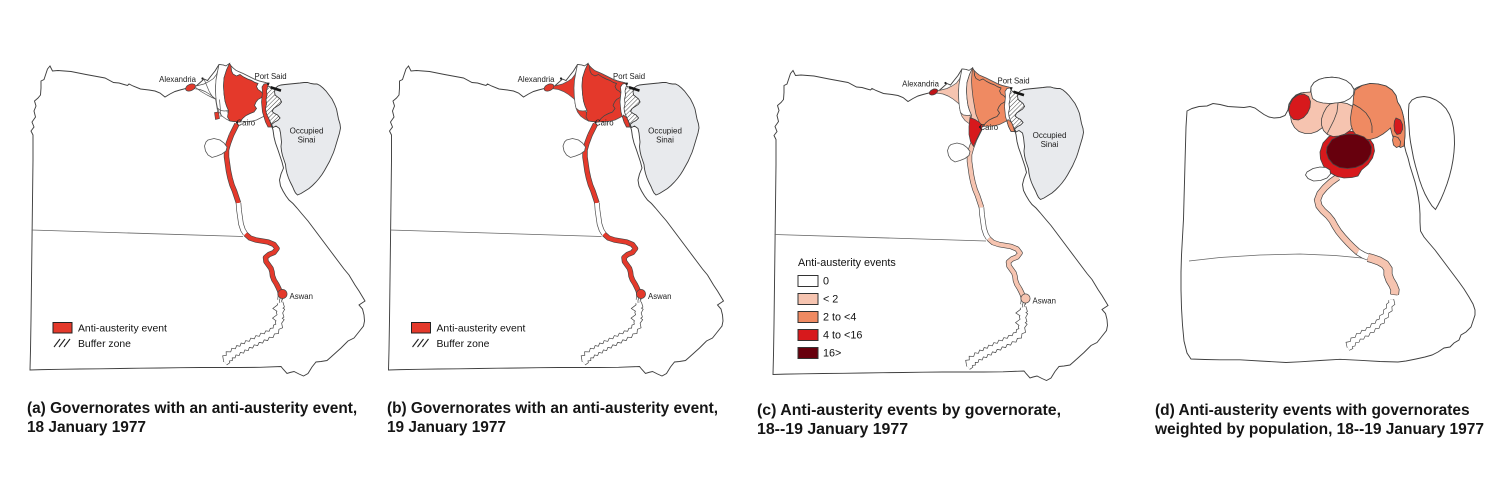  What do you see at coordinates (826, 282) in the screenshot?
I see `svg-text: 0` at bounding box center [826, 282].